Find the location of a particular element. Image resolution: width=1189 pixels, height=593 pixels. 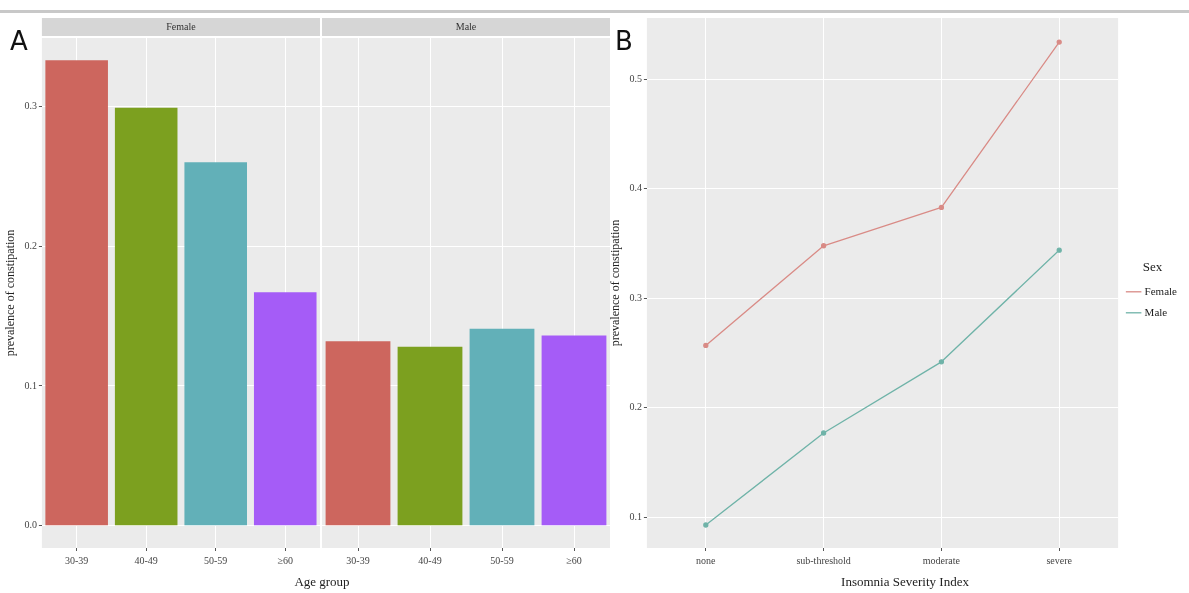

x-tick-label: sub-threshold is located at coordinates (823, 560).